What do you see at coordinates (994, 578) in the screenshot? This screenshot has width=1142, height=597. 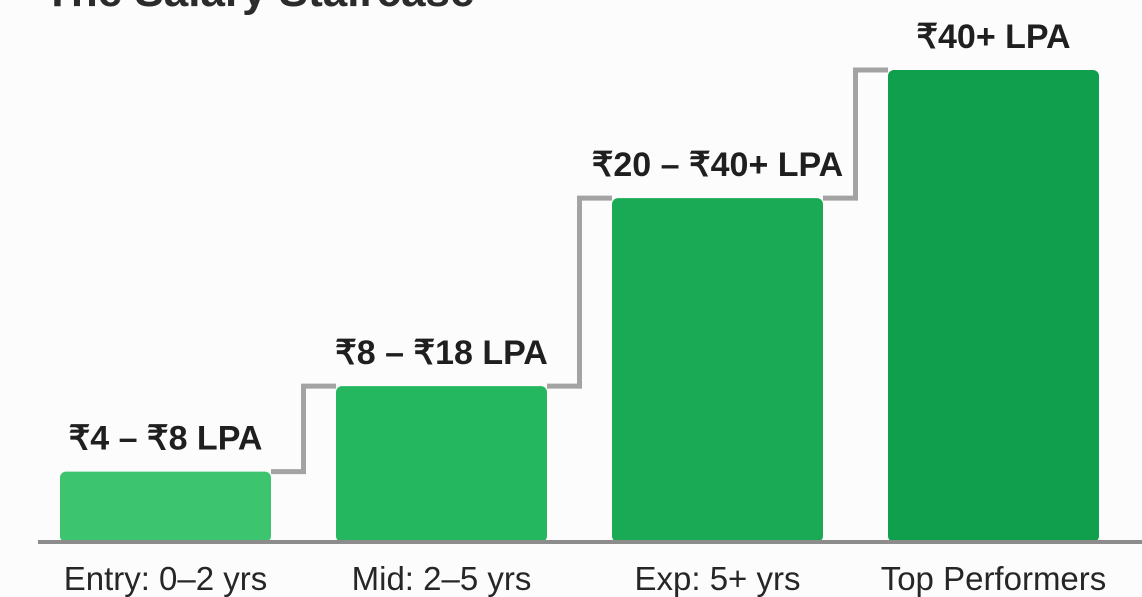 I see `category-label: Top Performers` at bounding box center [994, 578].